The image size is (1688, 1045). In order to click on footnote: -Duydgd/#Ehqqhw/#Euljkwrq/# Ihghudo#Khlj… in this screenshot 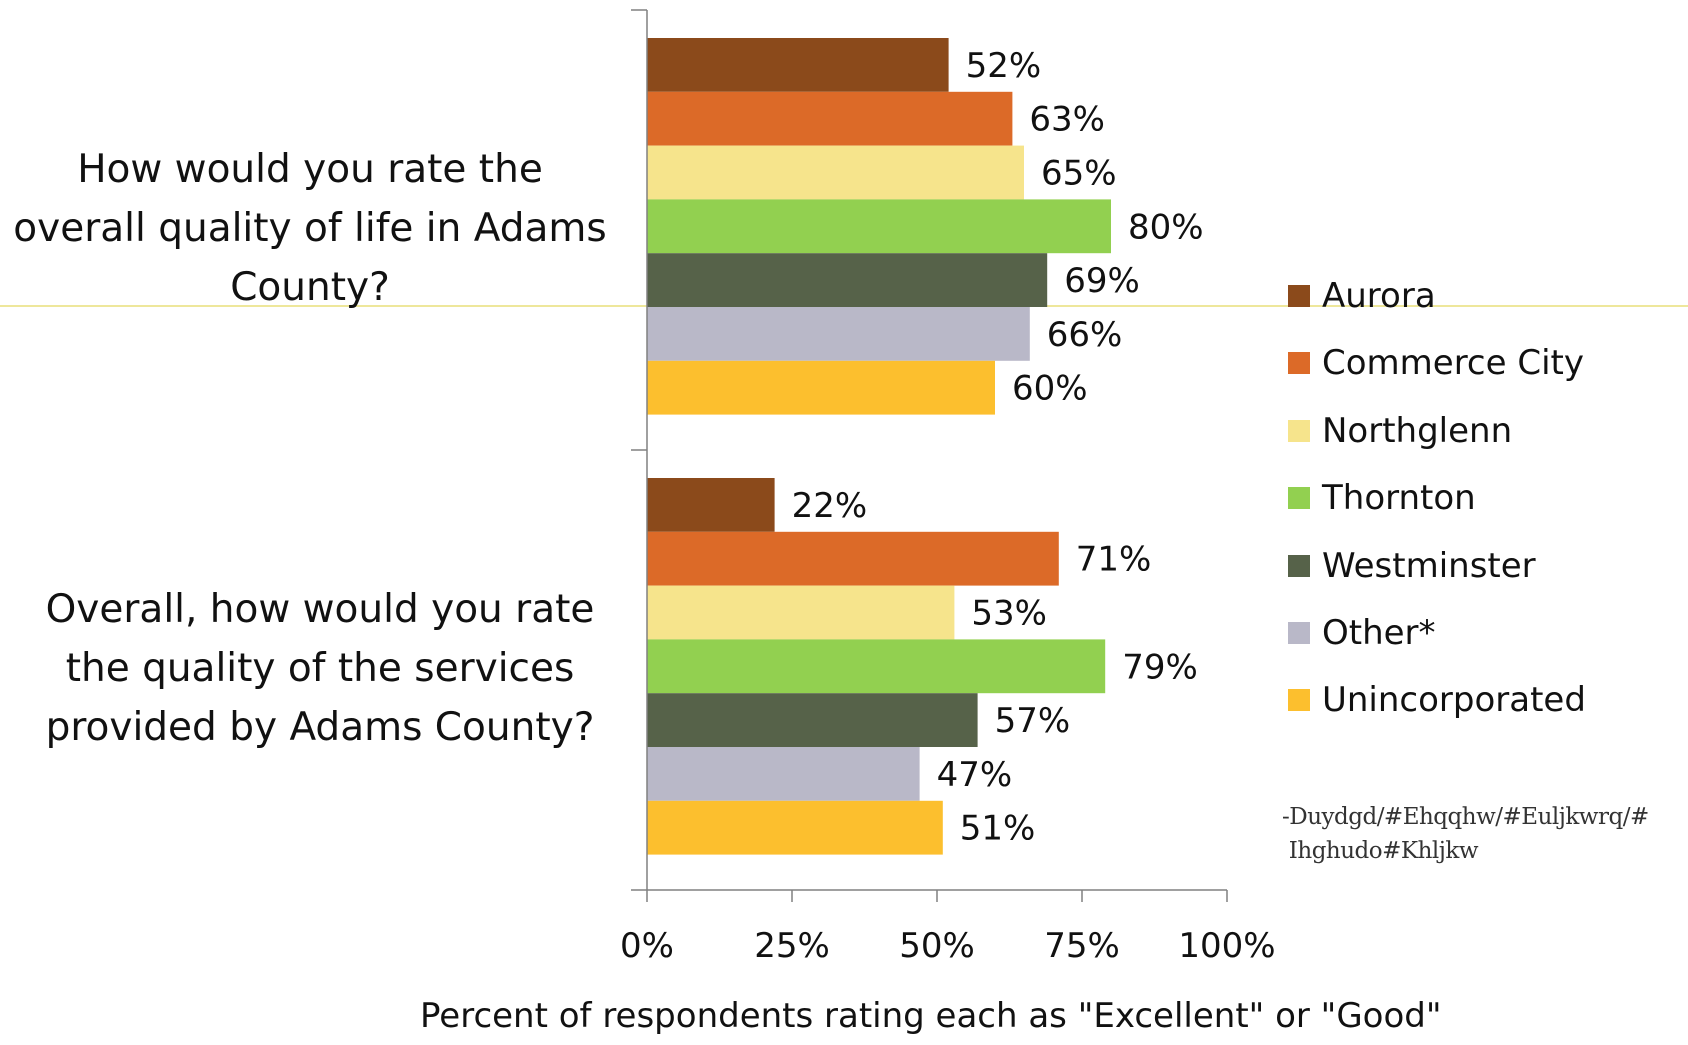, I will do `click(1465, 834)`.